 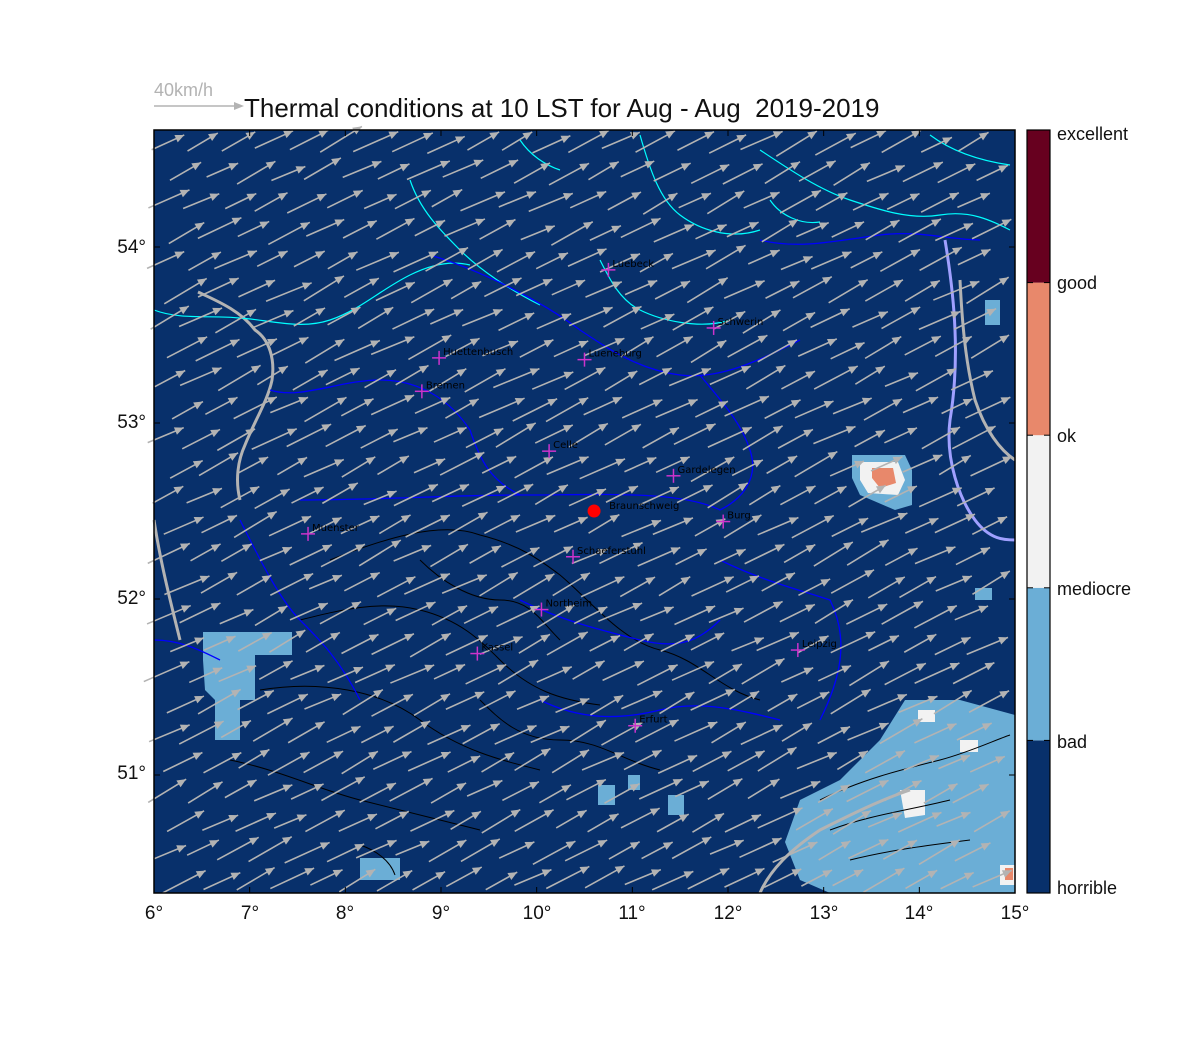 I want to click on x-tick-label: 13°, so click(x=824, y=913).